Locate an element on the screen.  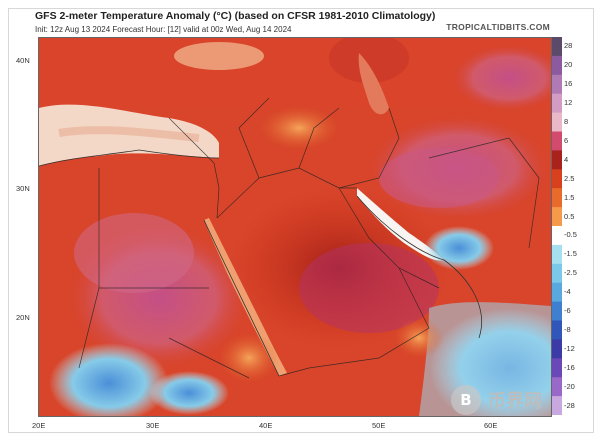
colorbar-tick-label: 2.5 is located at coordinates (569, 178).